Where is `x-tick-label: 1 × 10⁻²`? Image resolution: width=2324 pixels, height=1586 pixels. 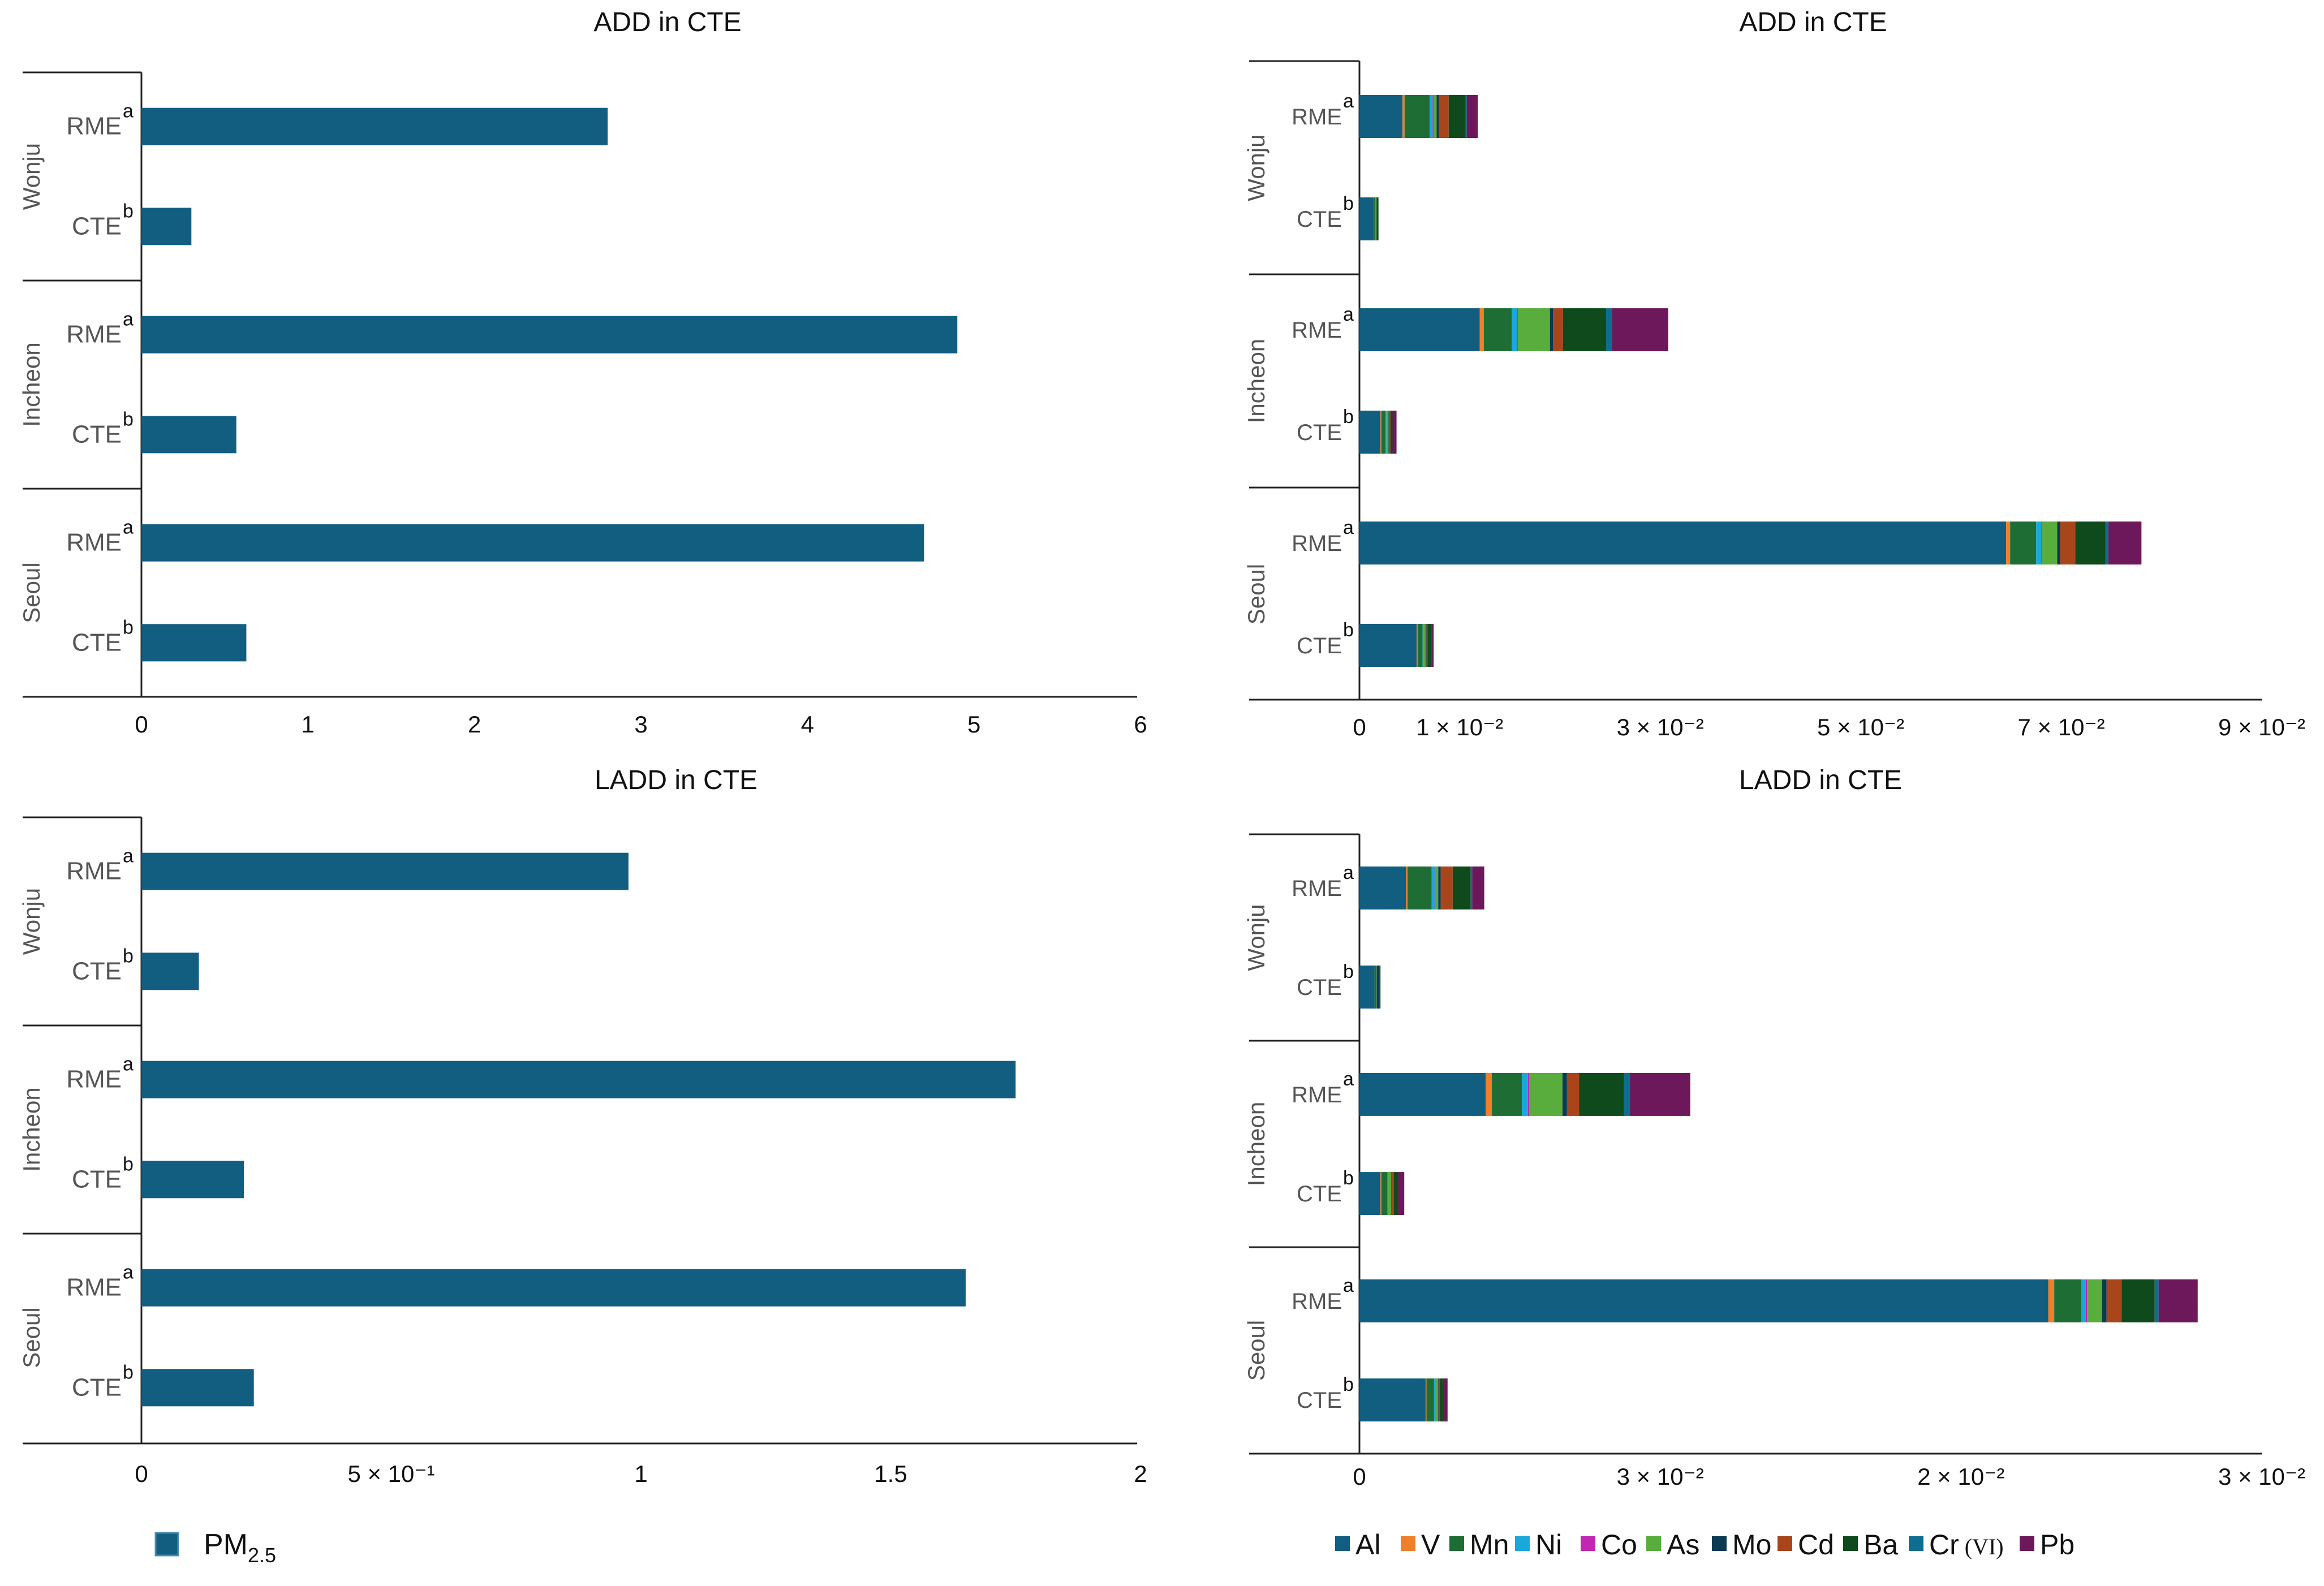
x-tick-label: 1 × 10⁻² is located at coordinates (1459, 727).